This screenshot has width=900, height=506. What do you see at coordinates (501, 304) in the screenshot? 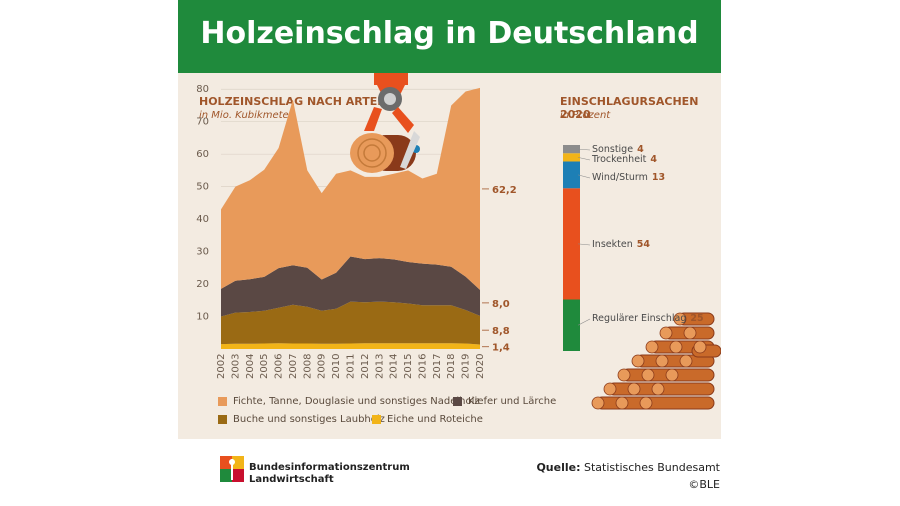
I see `end-value-label: 8,0` at bounding box center [501, 304].